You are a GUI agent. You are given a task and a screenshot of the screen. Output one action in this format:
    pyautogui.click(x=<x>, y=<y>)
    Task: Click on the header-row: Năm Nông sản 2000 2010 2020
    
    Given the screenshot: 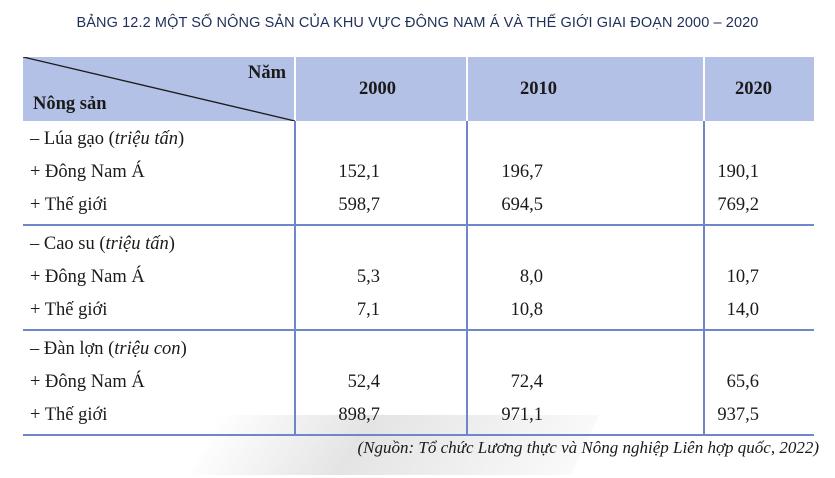 What is the action you would take?
    pyautogui.click(x=418, y=89)
    